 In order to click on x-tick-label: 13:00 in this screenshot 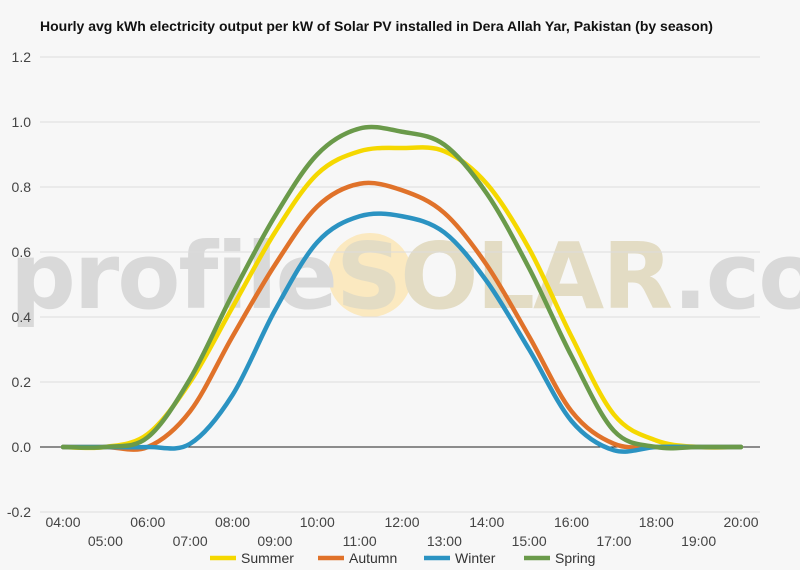, I will do `click(444, 541)`.